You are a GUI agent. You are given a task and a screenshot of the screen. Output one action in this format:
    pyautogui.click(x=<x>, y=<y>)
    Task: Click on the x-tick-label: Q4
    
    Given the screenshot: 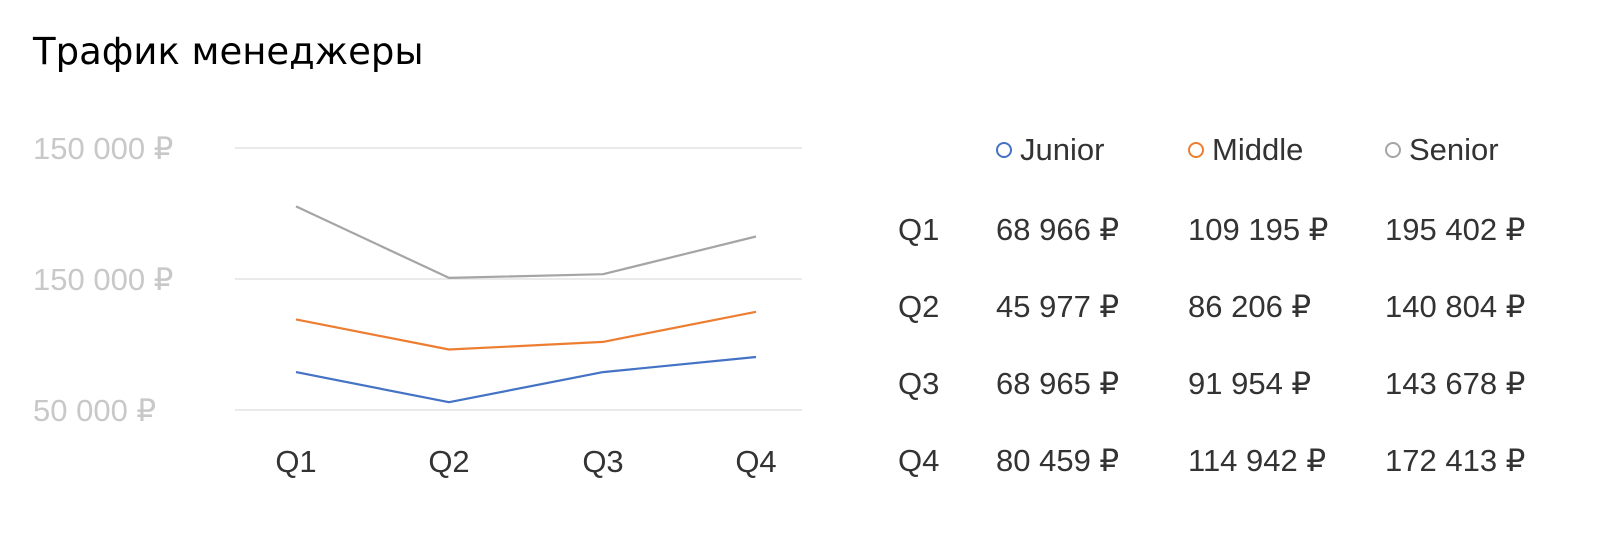 What is the action you would take?
    pyautogui.click(x=755, y=461)
    